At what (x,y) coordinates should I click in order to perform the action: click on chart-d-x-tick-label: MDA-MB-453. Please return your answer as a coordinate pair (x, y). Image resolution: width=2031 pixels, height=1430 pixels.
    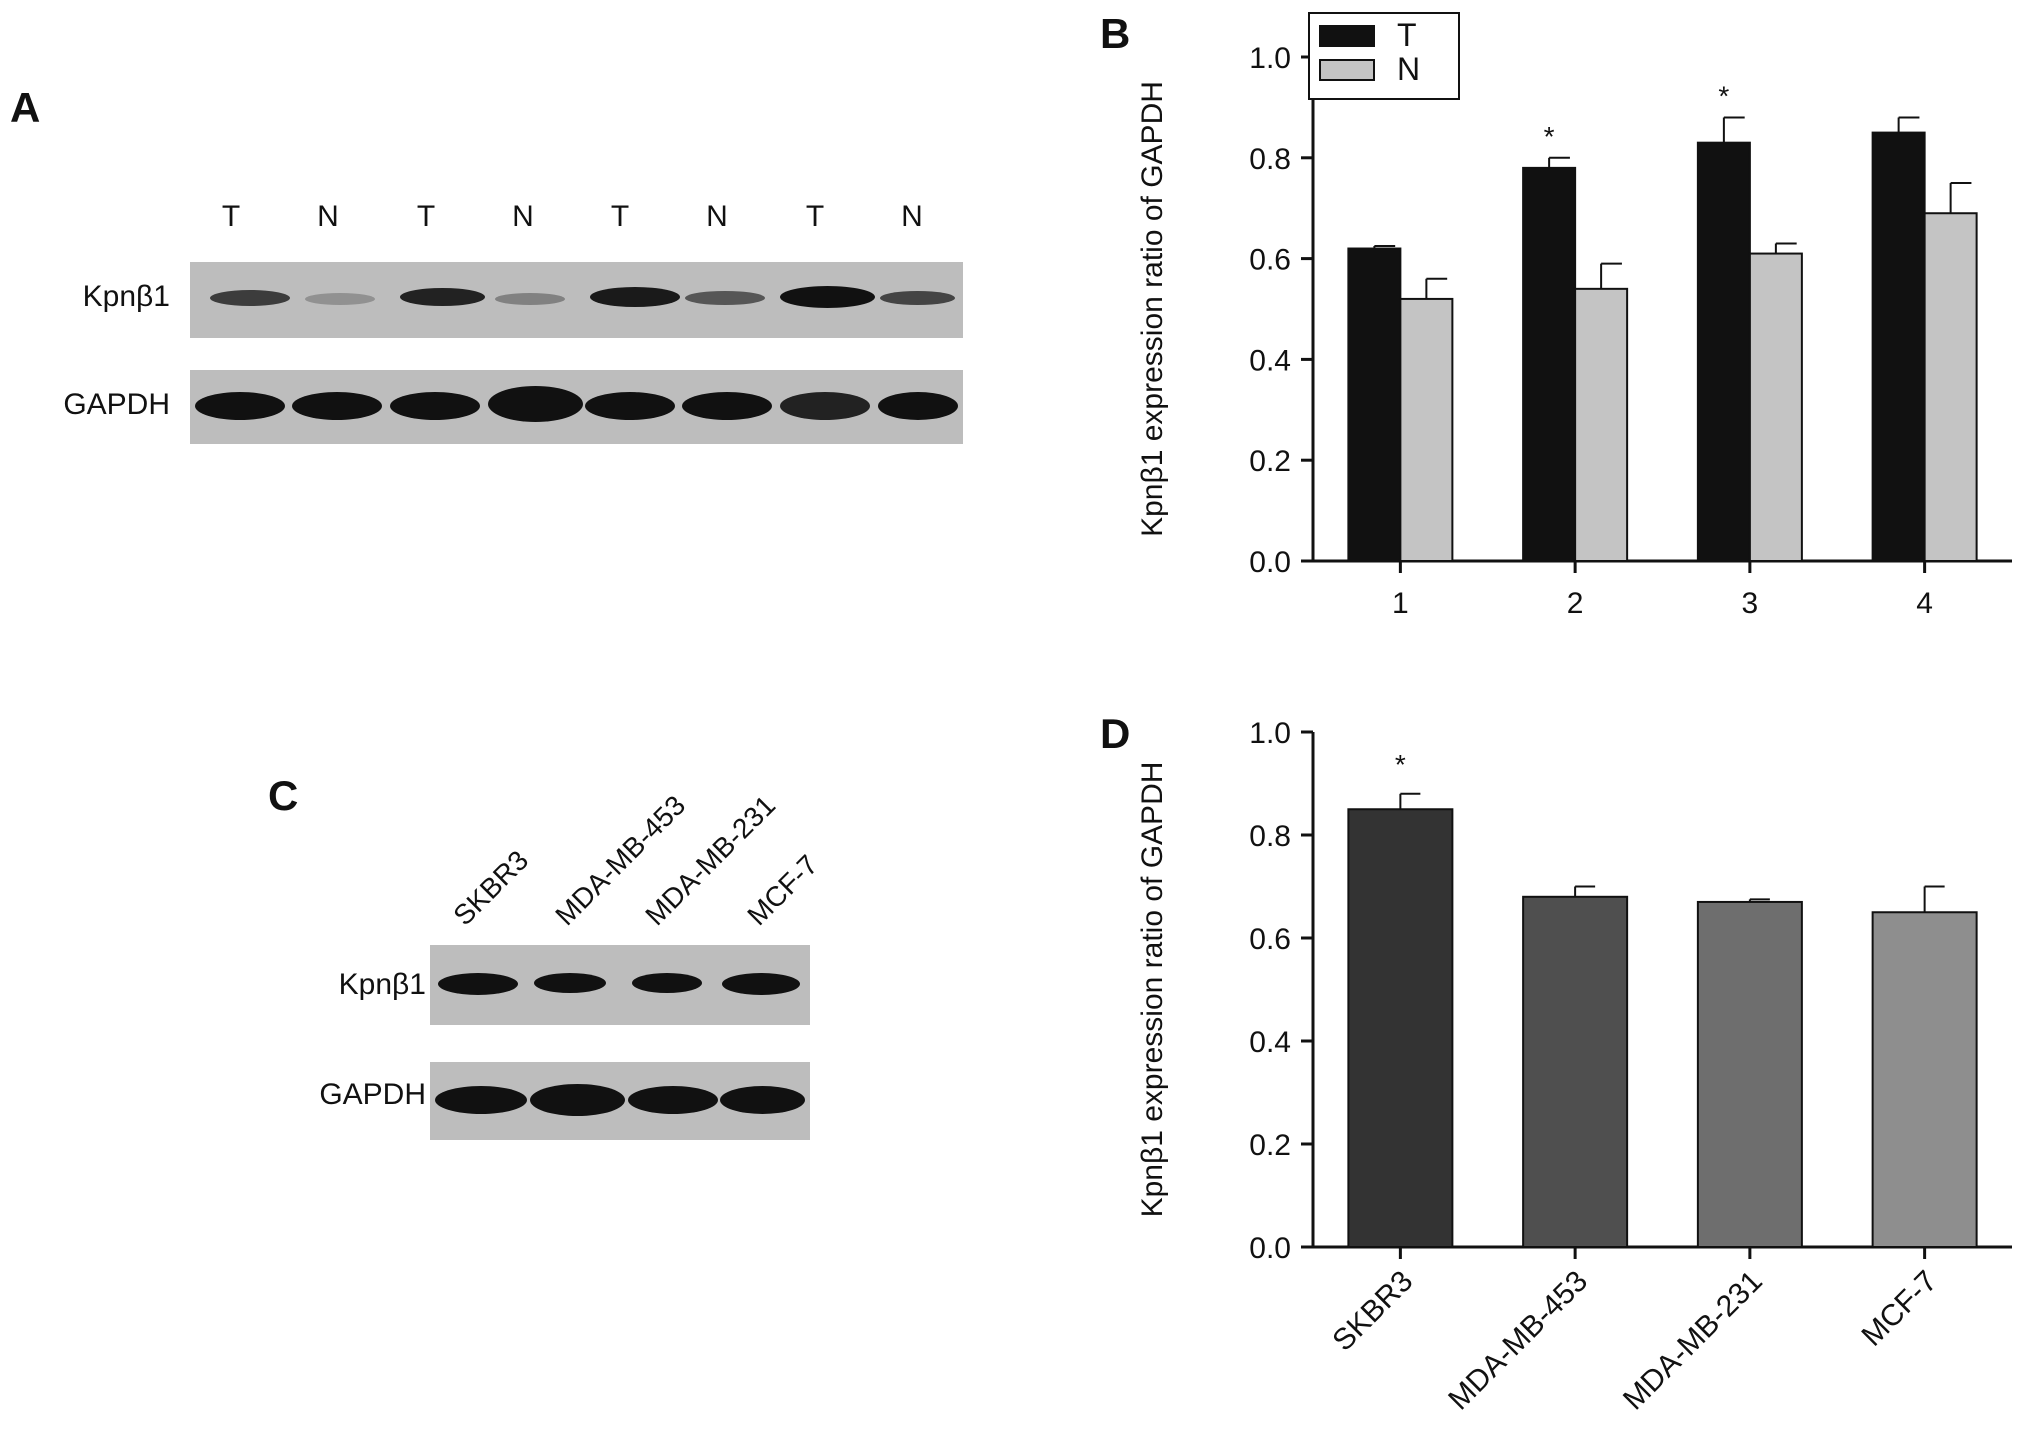
    Looking at the image, I should click on (1518, 1341).